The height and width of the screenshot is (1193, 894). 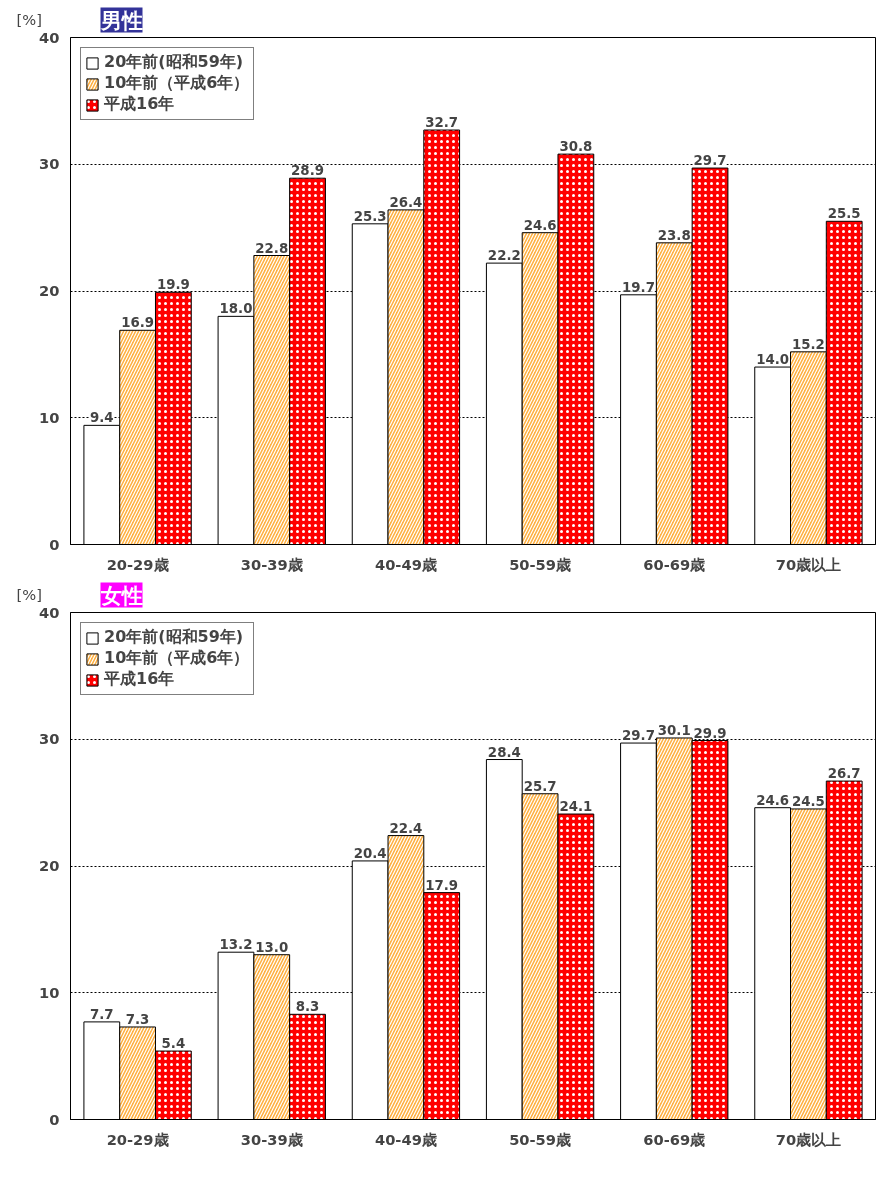 I want to click on data-label: 24.5, so click(x=808, y=801).